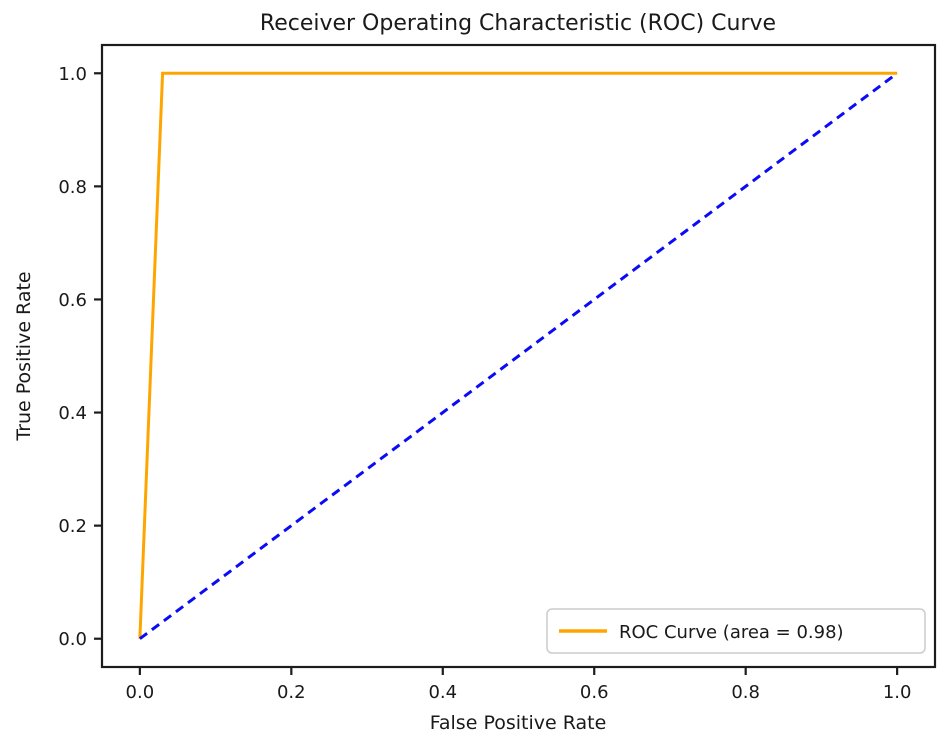 The width and height of the screenshot is (945, 751). What do you see at coordinates (731, 632) in the screenshot?
I see `legend-label: ROC Curve (area = 0.98)` at bounding box center [731, 632].